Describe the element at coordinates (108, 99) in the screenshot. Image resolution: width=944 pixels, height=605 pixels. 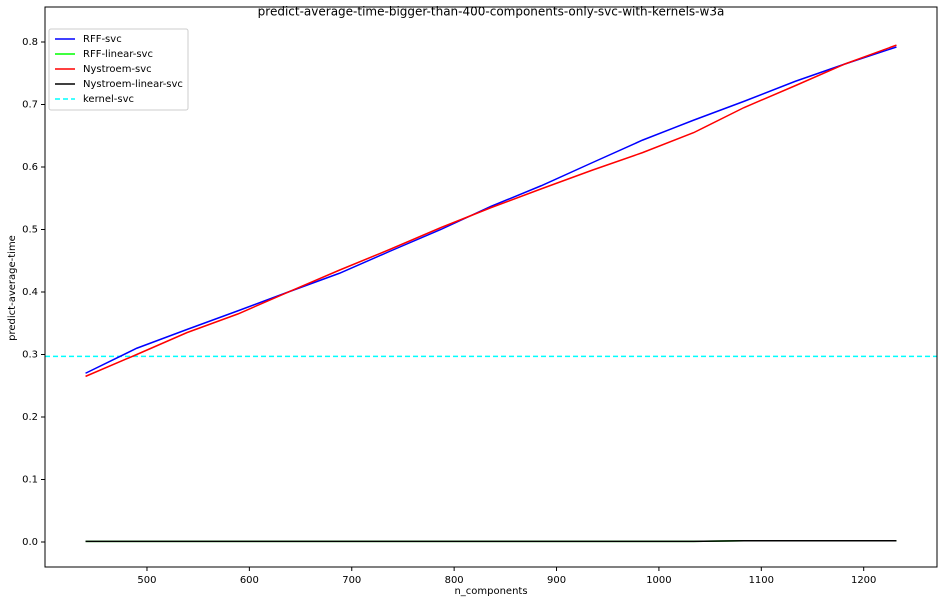
I see `legend-label: kernel-svc` at that location.